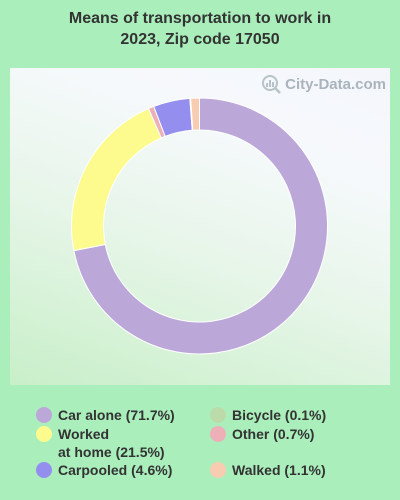 This screenshot has width=400, height=500. What do you see at coordinates (111, 443) in the screenshot?
I see `legend-label-worked-at-home: Worked at home (21.5%)` at bounding box center [111, 443].